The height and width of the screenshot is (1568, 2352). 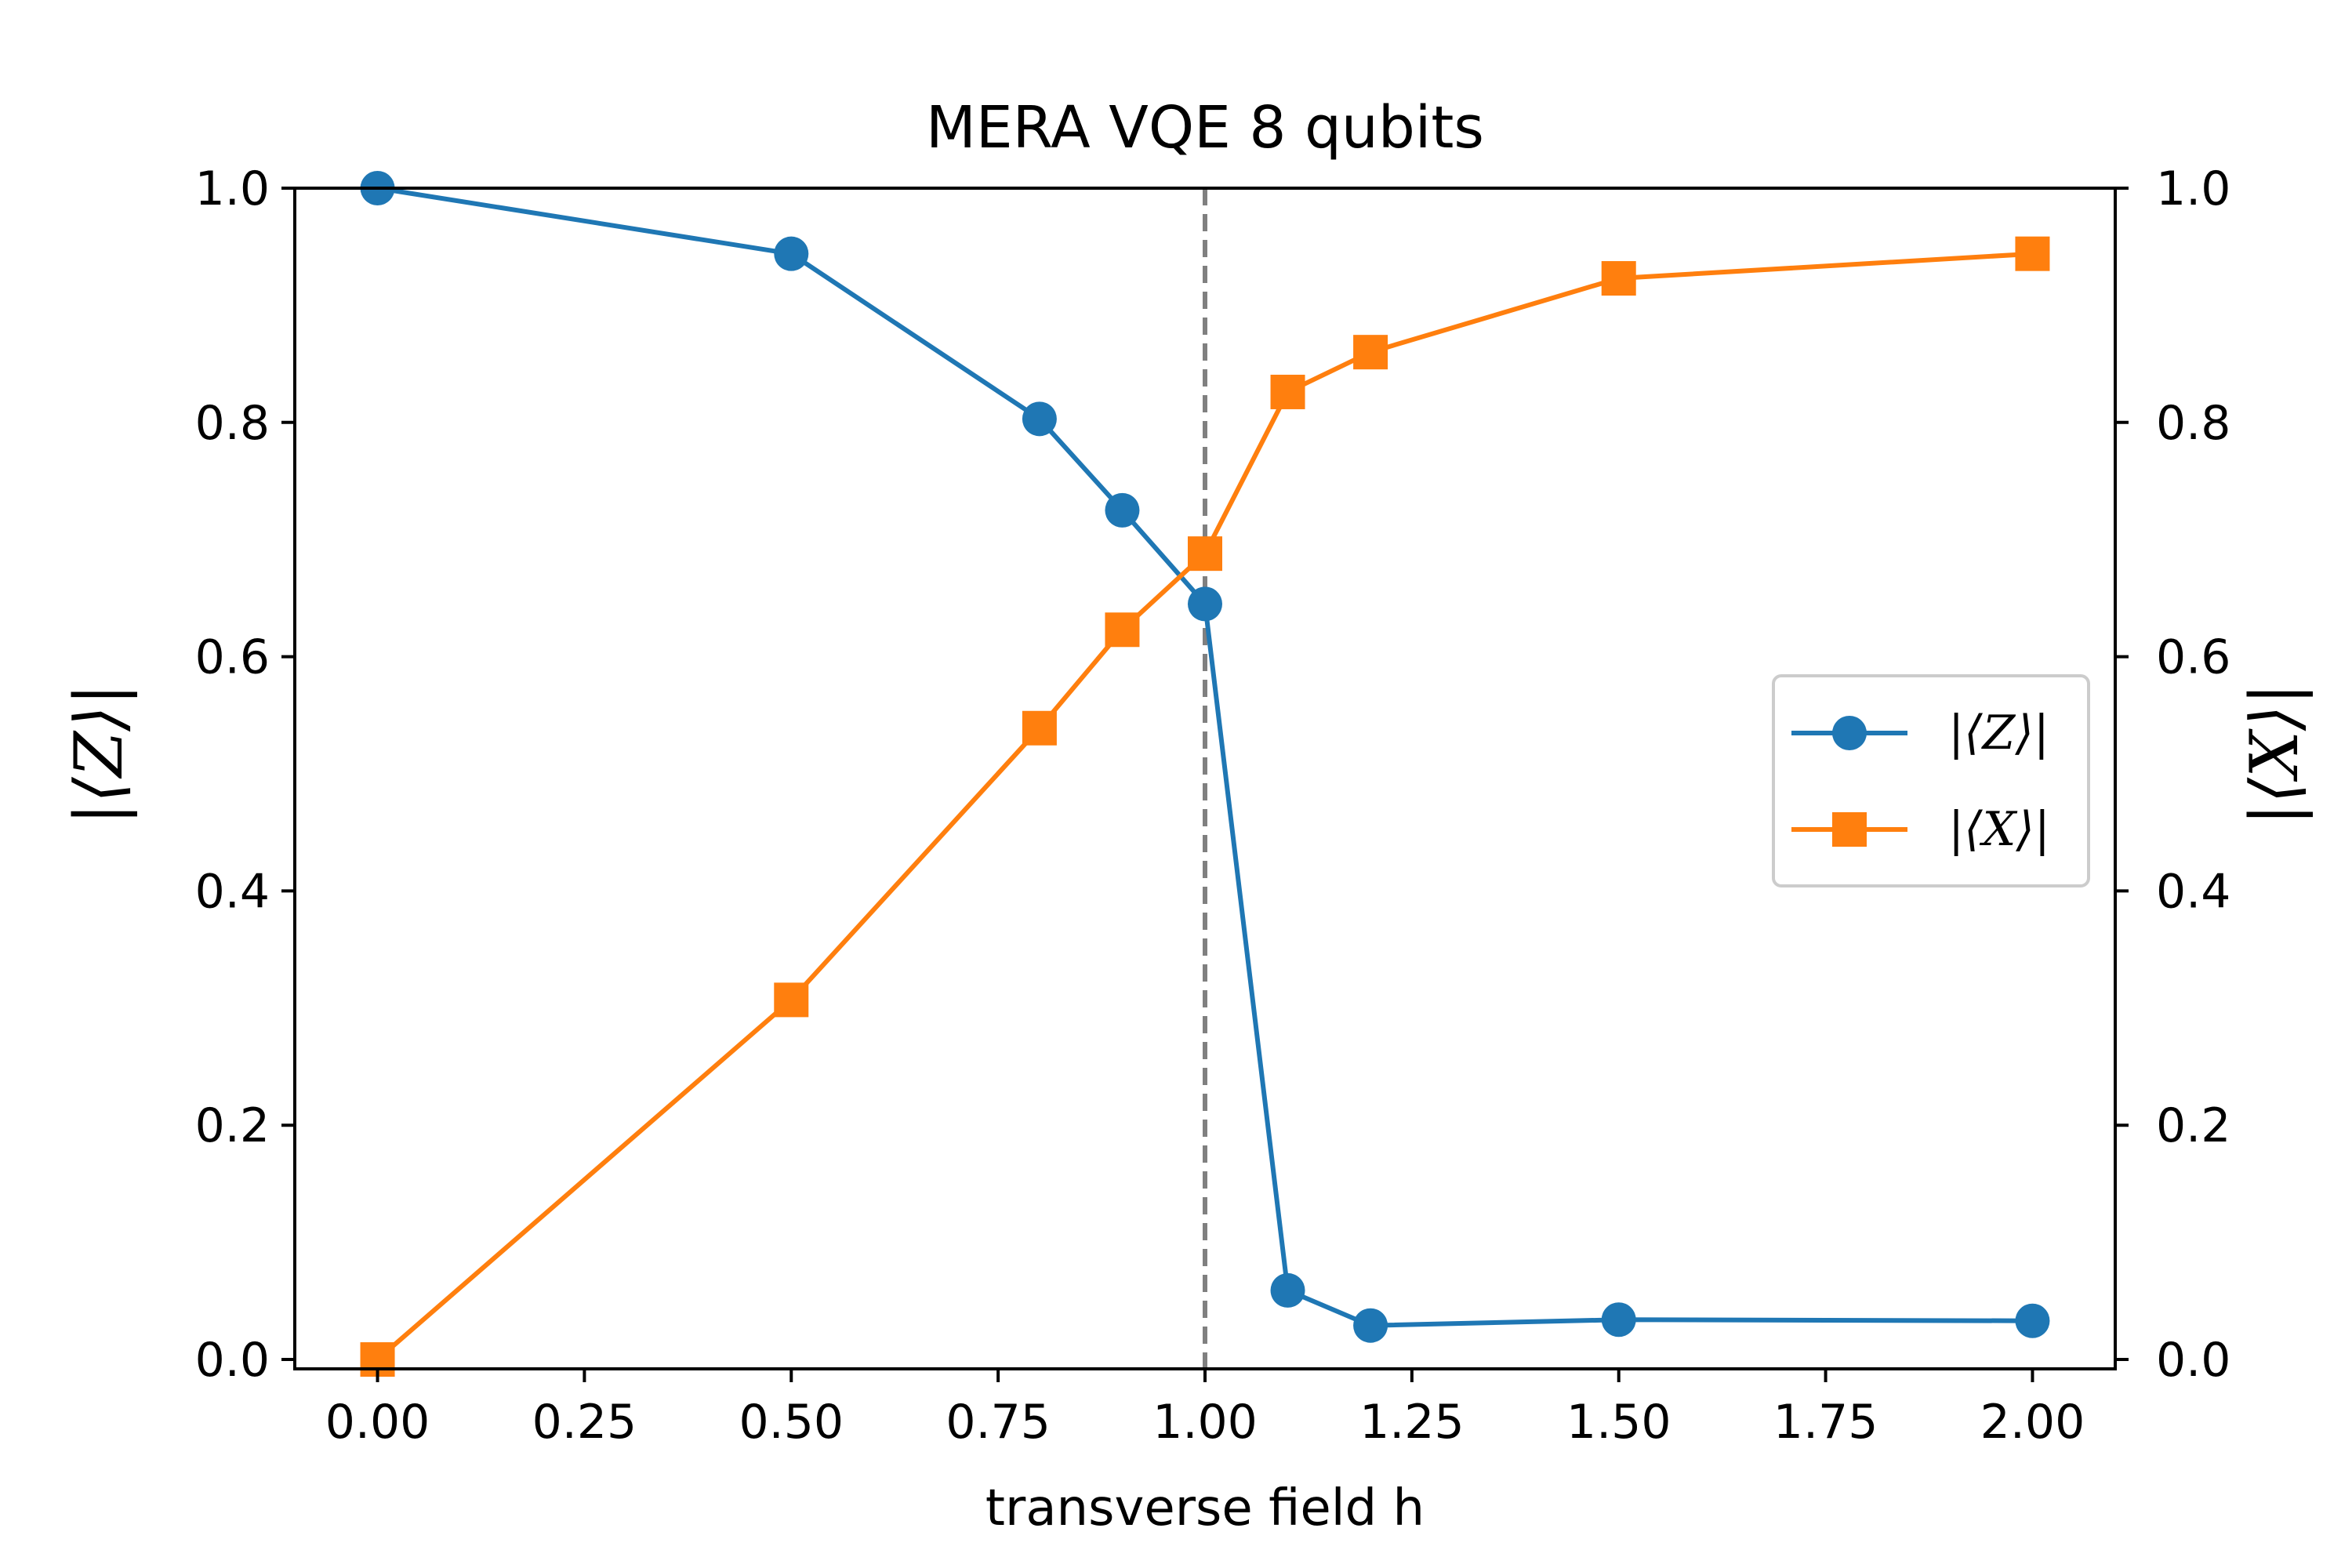 What do you see at coordinates (232, 424) in the screenshot?
I see `y-left-tick-label-4: 0.8` at bounding box center [232, 424].